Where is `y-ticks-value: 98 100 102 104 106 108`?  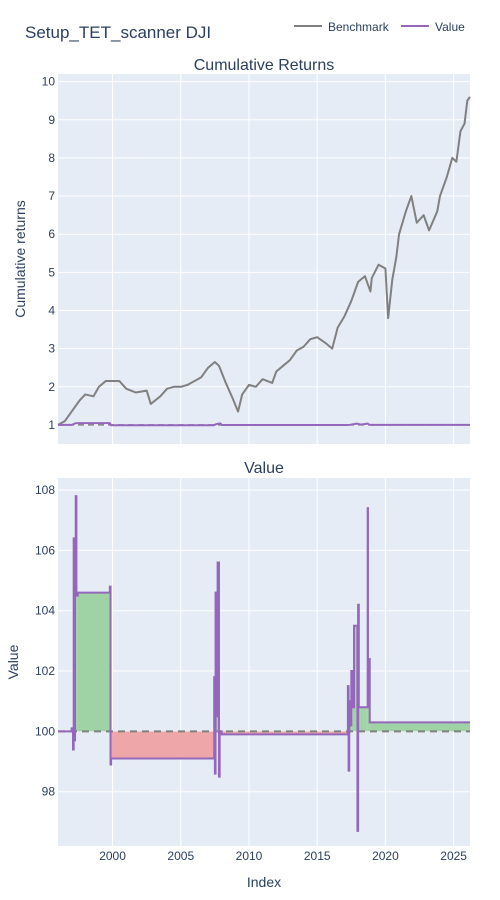 y-ticks-value: 98 100 102 104 106 108 is located at coordinates (45, 641).